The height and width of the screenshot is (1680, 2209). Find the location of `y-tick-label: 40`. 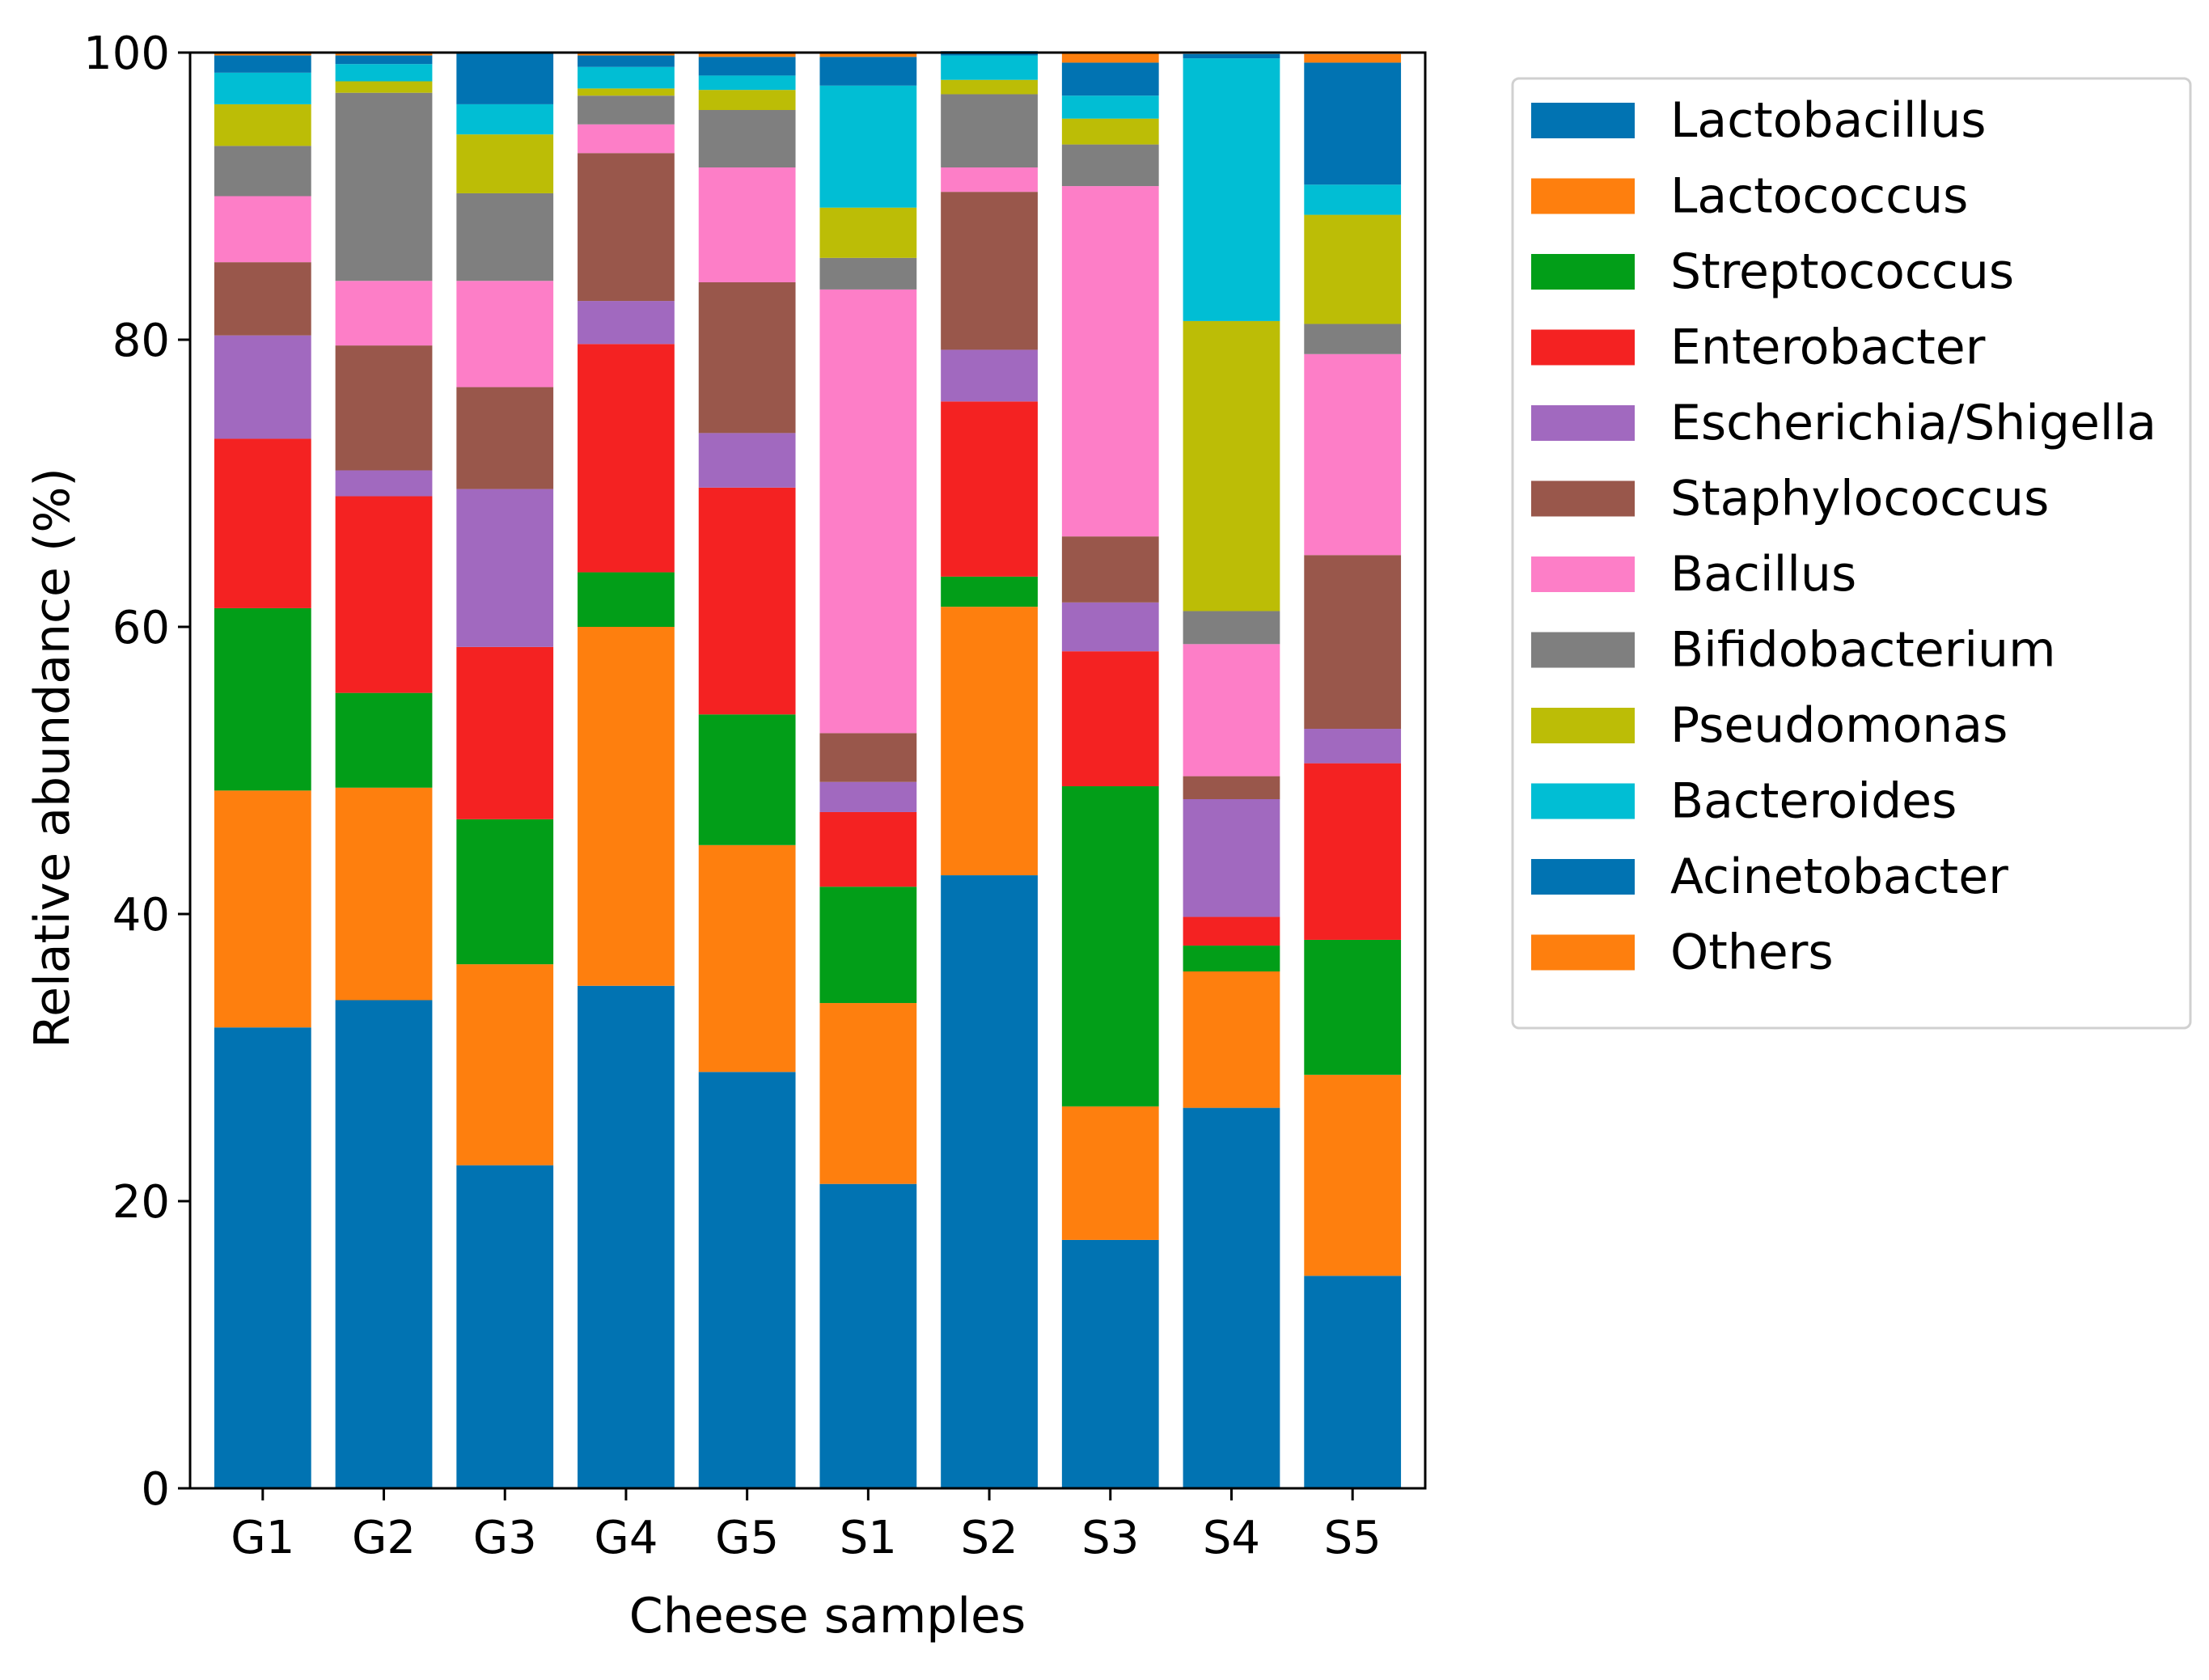

y-tick-label: 40 is located at coordinates (141, 915).